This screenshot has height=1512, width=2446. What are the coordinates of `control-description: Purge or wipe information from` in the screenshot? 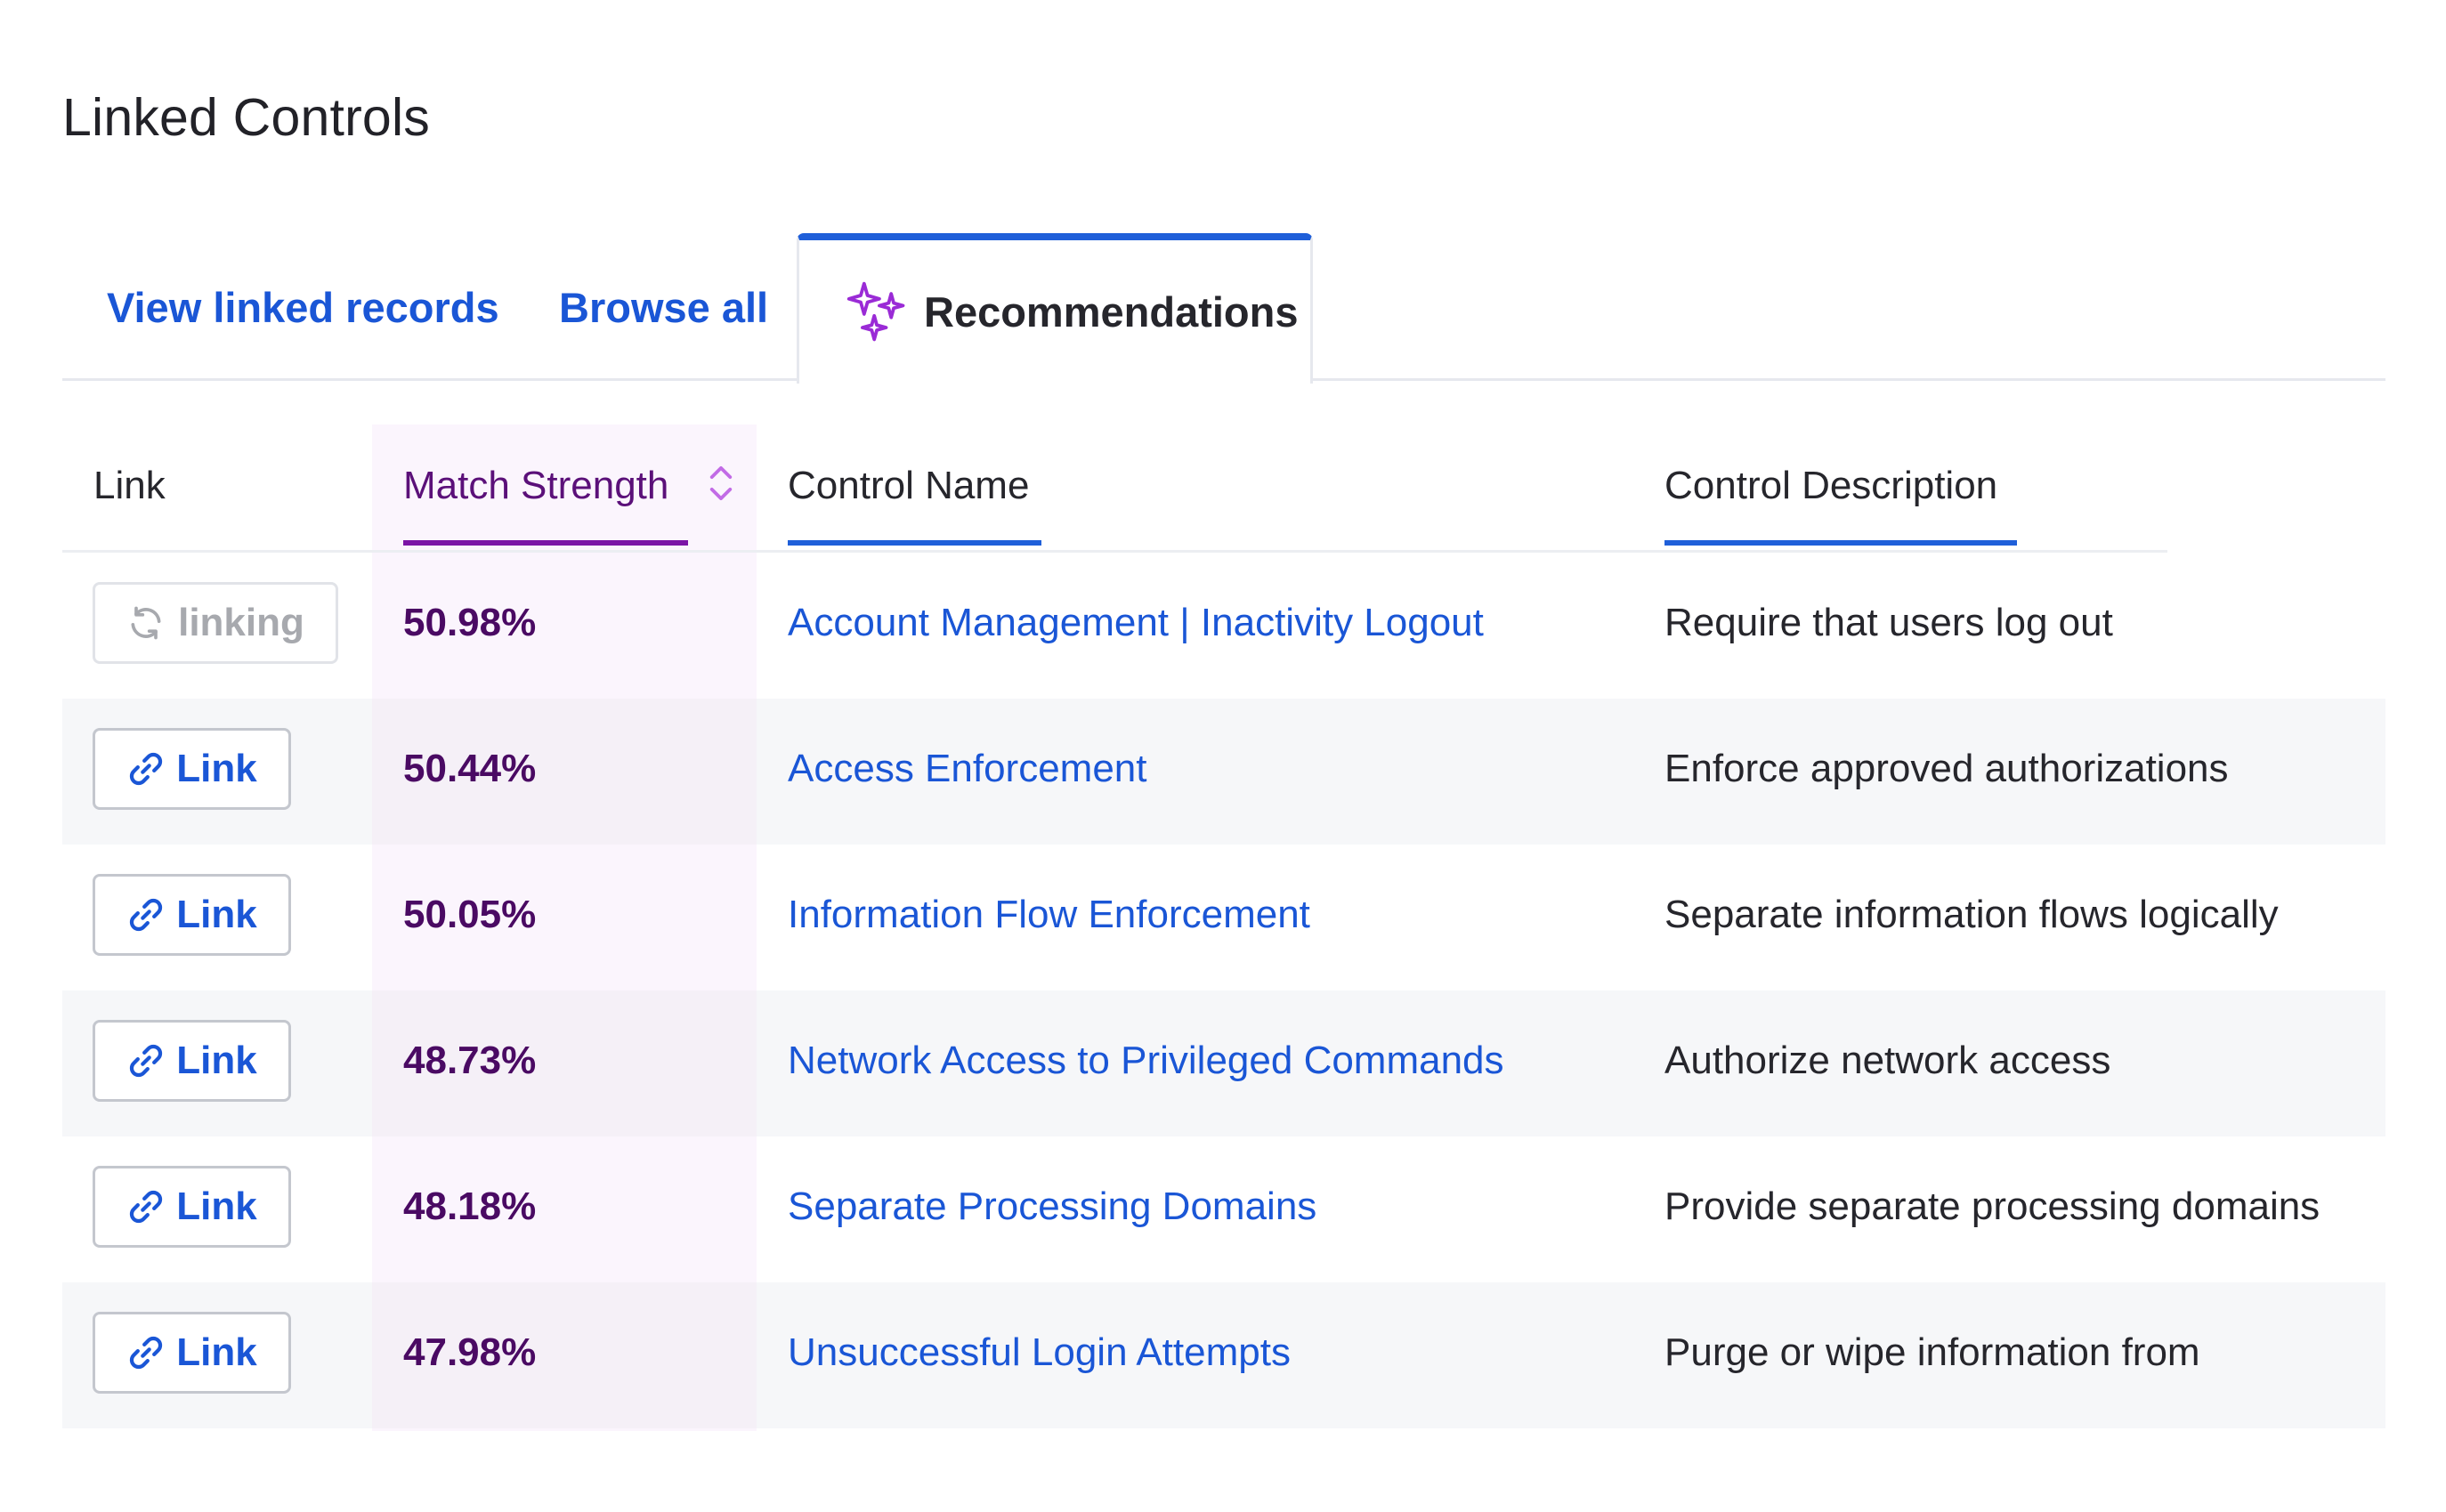 It's located at (1932, 1352).